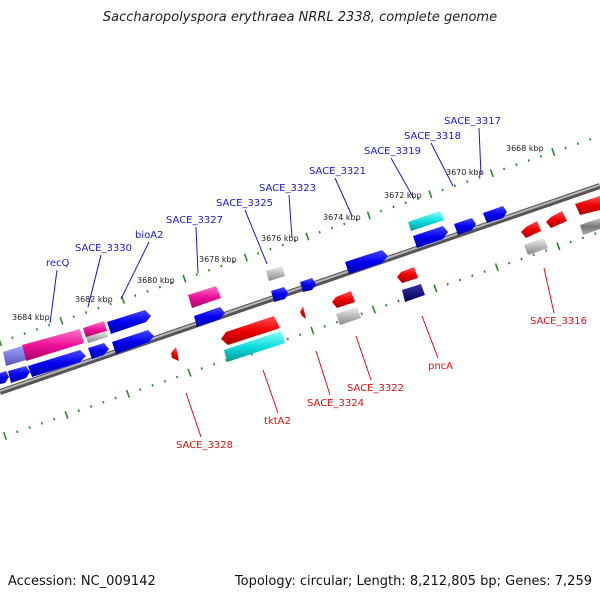 The width and height of the screenshot is (600, 600). What do you see at coordinates (58, 263) in the screenshot?
I see `gene-label-recq: recQ` at bounding box center [58, 263].